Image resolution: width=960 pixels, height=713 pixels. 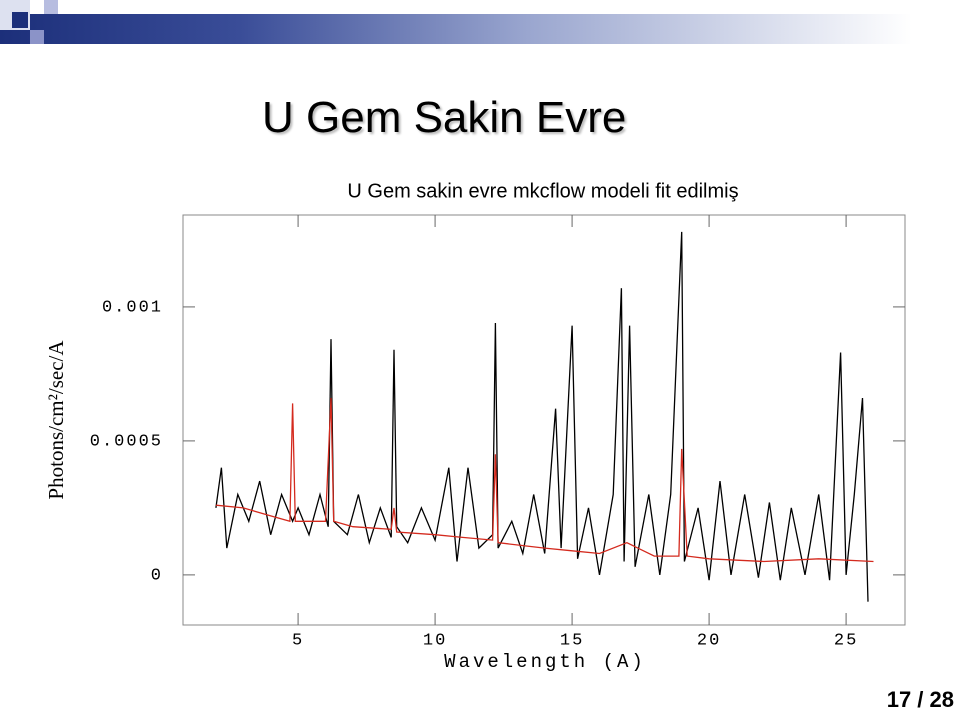 I want to click on slide-title: U Gem Sakin Evre, so click(x=444, y=117).